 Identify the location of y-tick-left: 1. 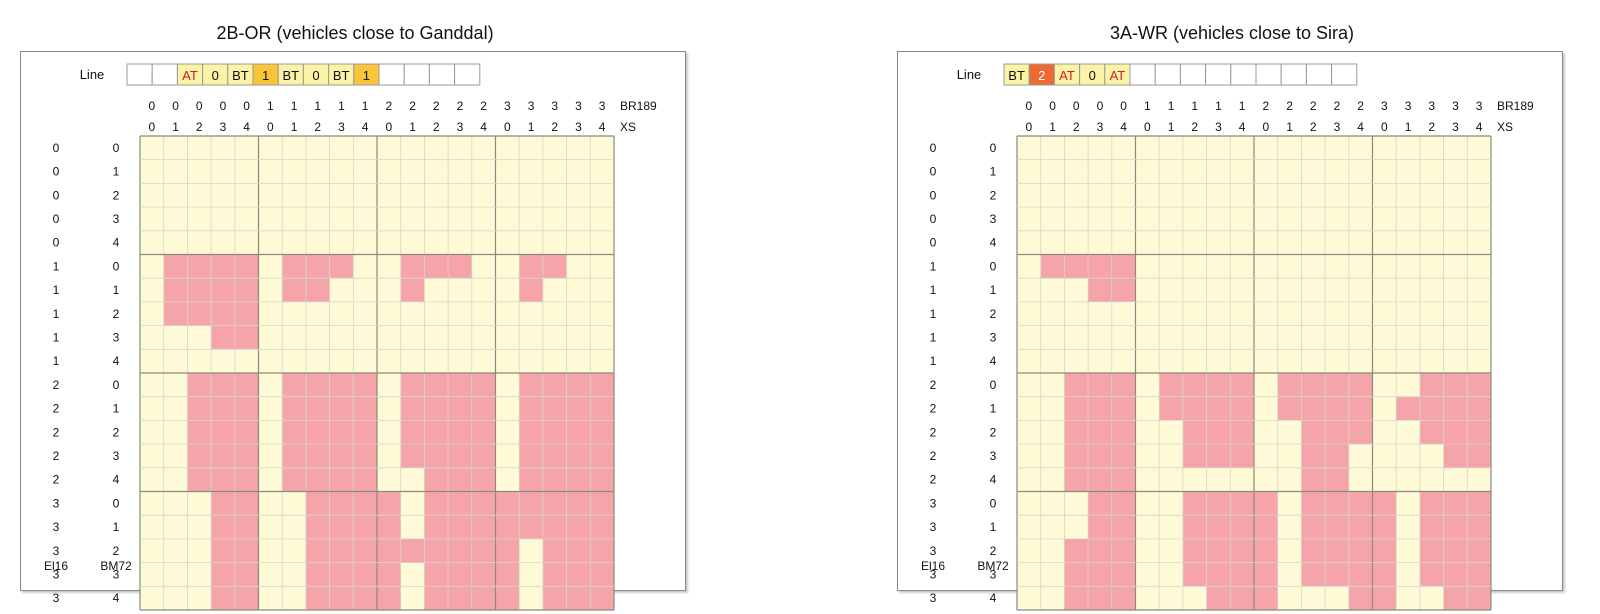
(56, 337).